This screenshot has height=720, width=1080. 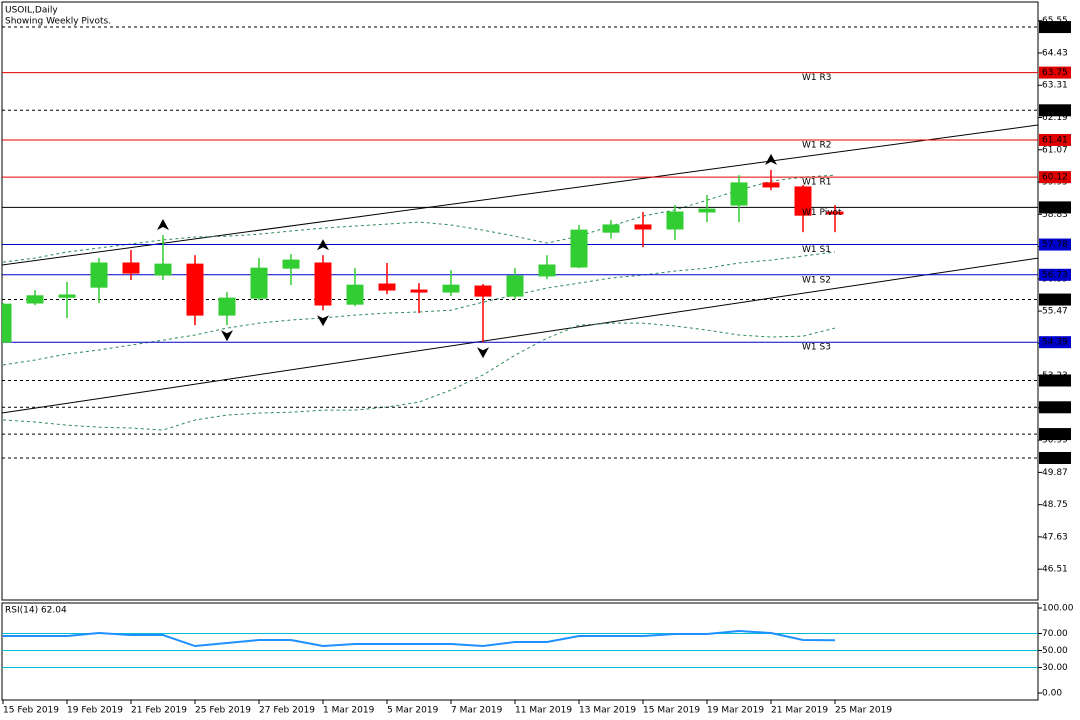 I want to click on y-tick-label: 58.83, so click(x=1055, y=215).